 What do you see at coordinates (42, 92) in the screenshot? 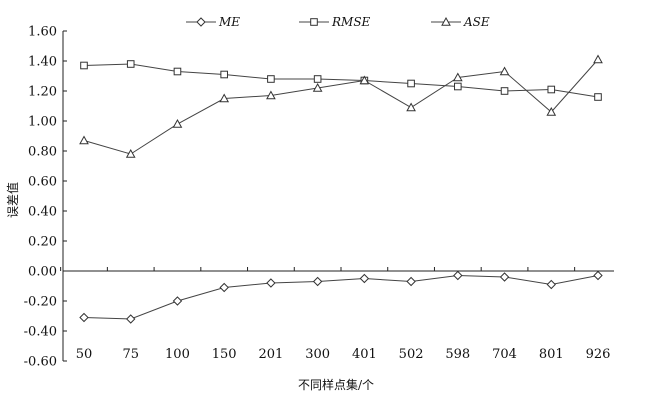
I see `y-tick-label: 1.20` at bounding box center [42, 92].